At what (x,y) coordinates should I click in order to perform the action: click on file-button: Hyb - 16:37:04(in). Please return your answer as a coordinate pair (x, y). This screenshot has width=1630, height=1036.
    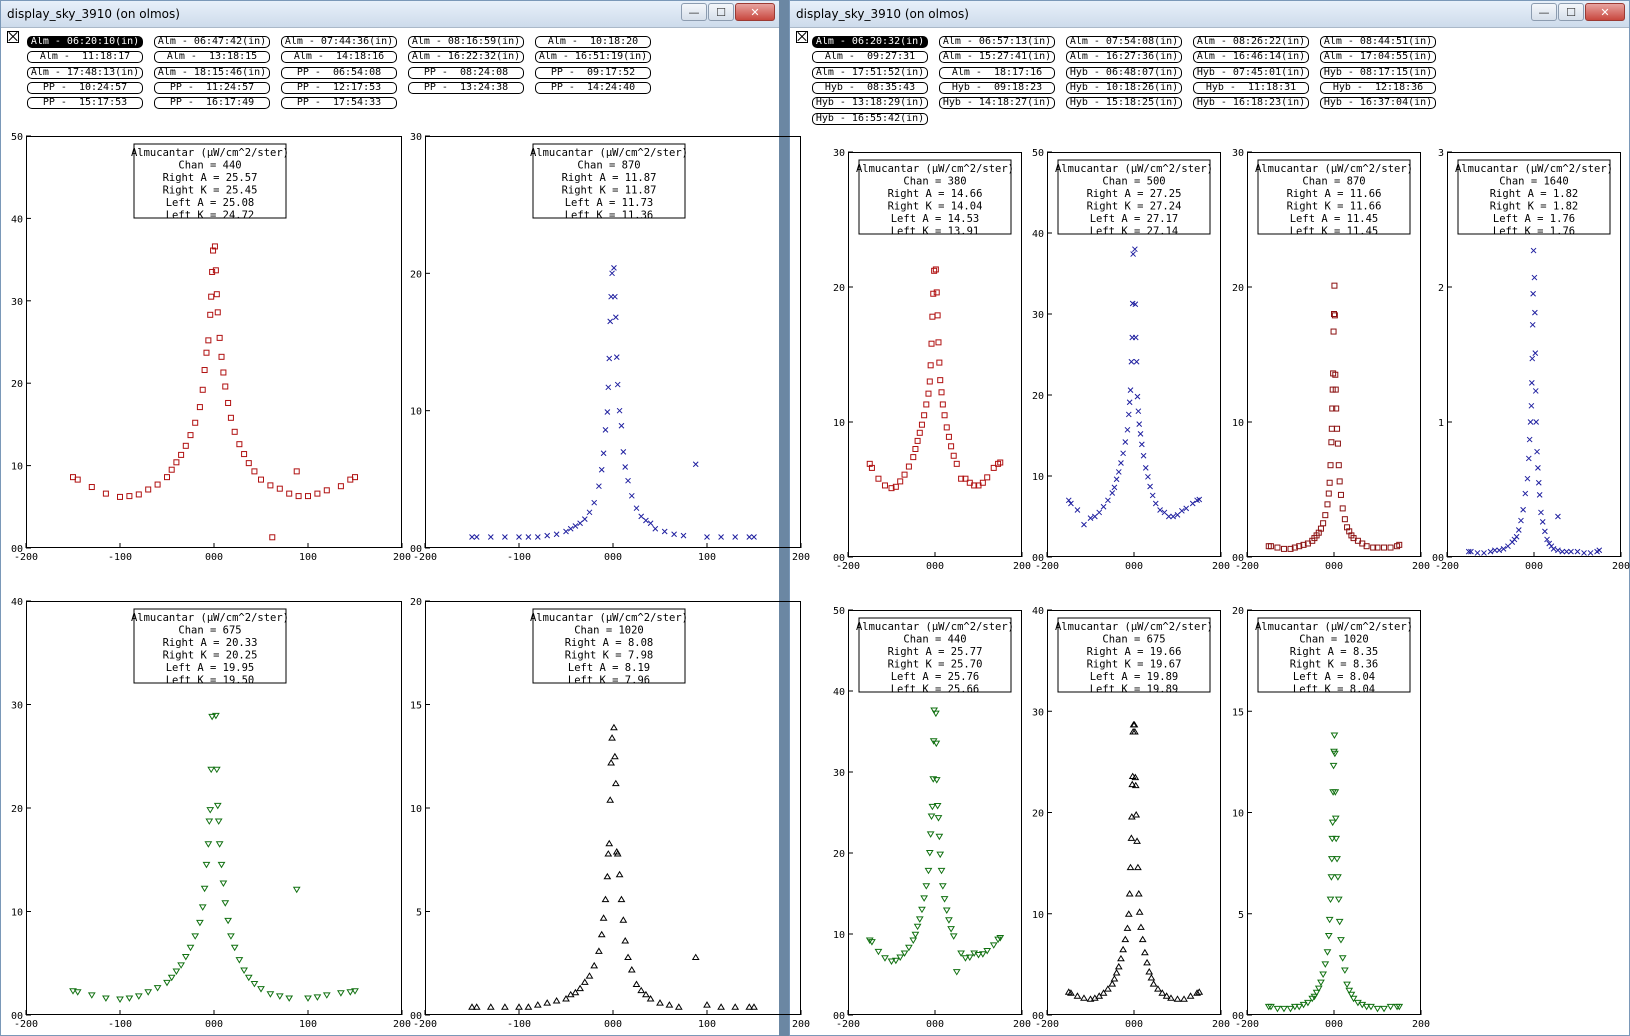
    Looking at the image, I should click on (1378, 103).